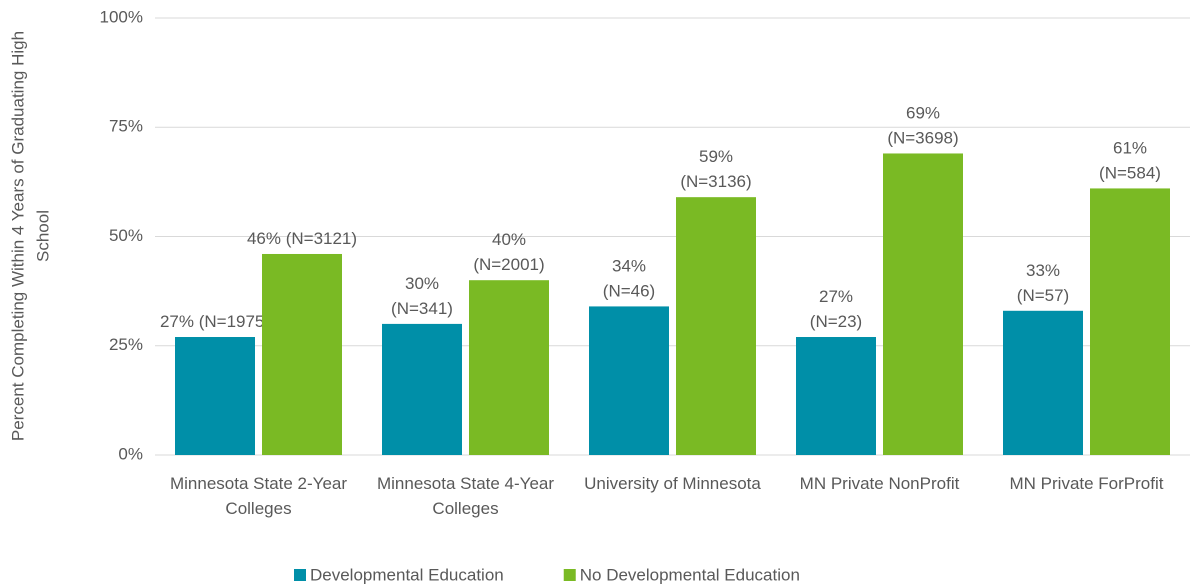 The image size is (1194, 588). Describe the element at coordinates (836, 309) in the screenshot. I see `data-label: 27% (N=23)` at that location.